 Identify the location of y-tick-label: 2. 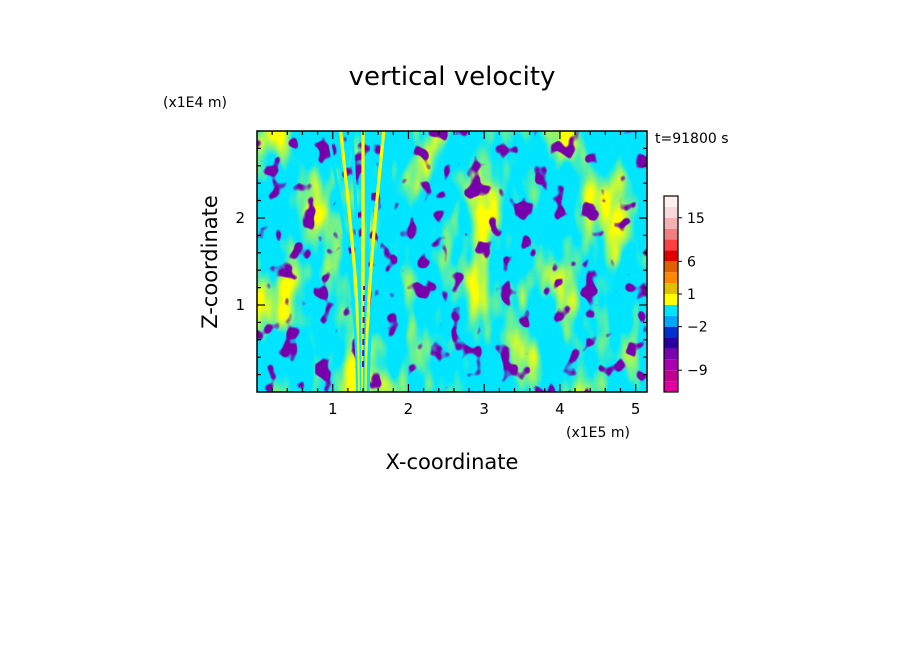
(240, 218).